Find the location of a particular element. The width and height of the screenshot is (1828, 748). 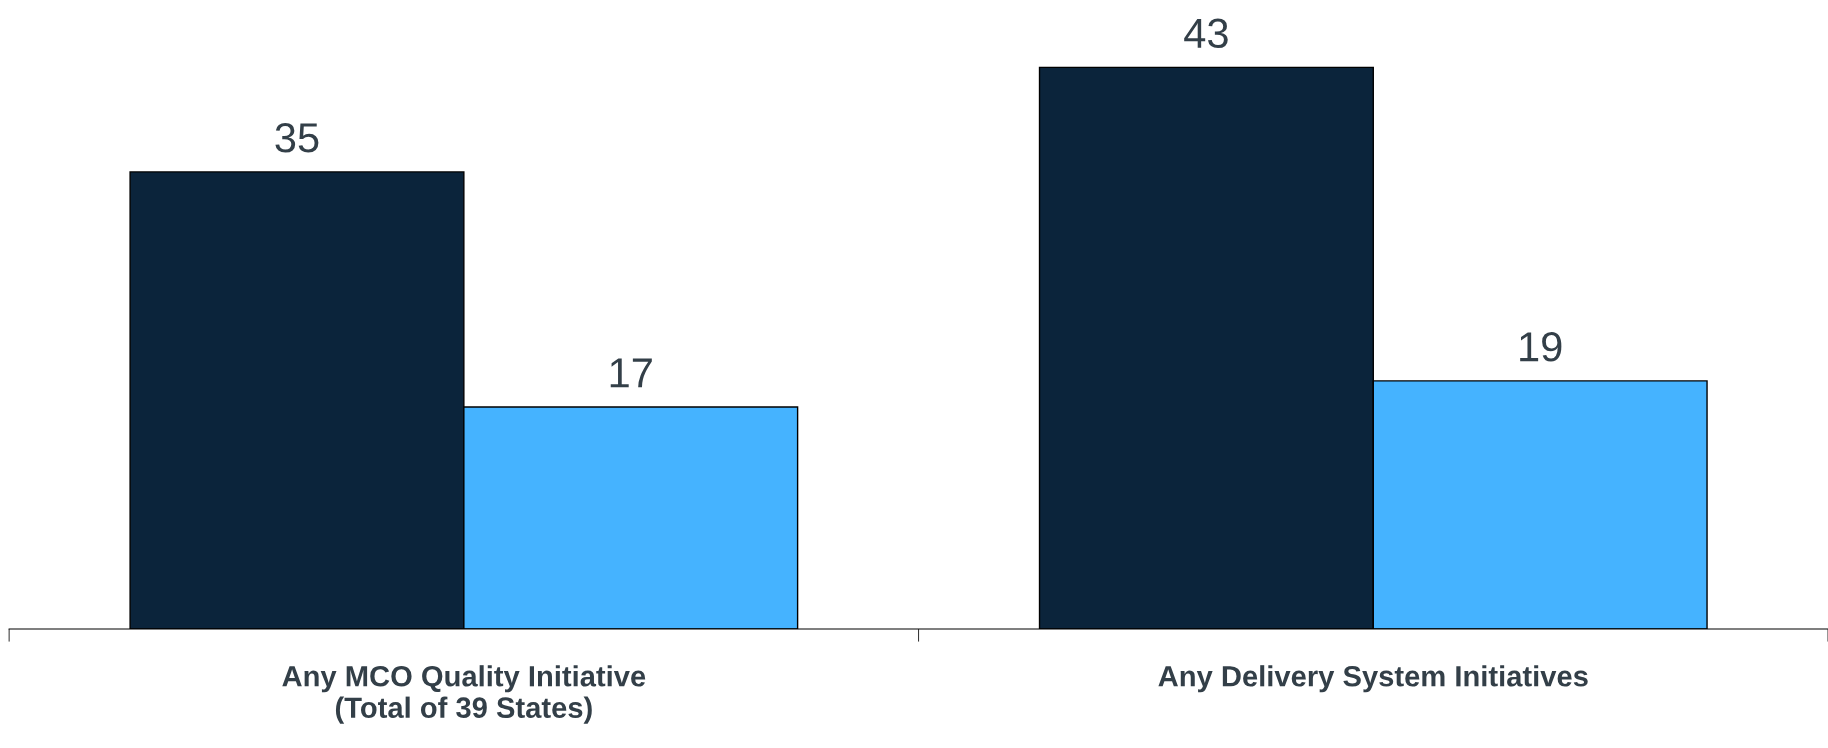

x-tick-label: Any MCO Quality Initiative (Total of 39 States) is located at coordinates (464, 694).